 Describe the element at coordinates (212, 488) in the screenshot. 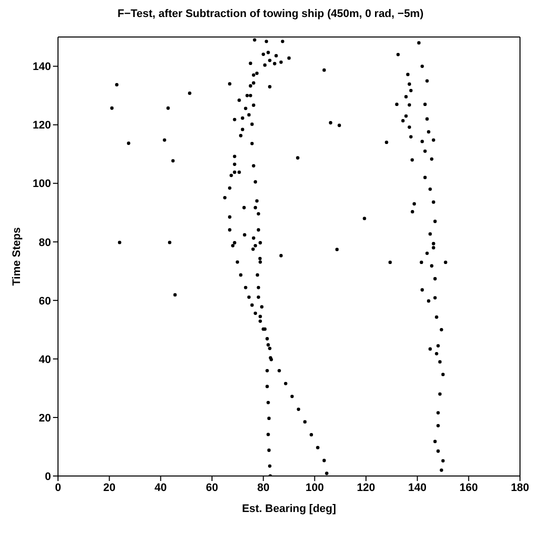

I see `x-tick-label: 60` at that location.